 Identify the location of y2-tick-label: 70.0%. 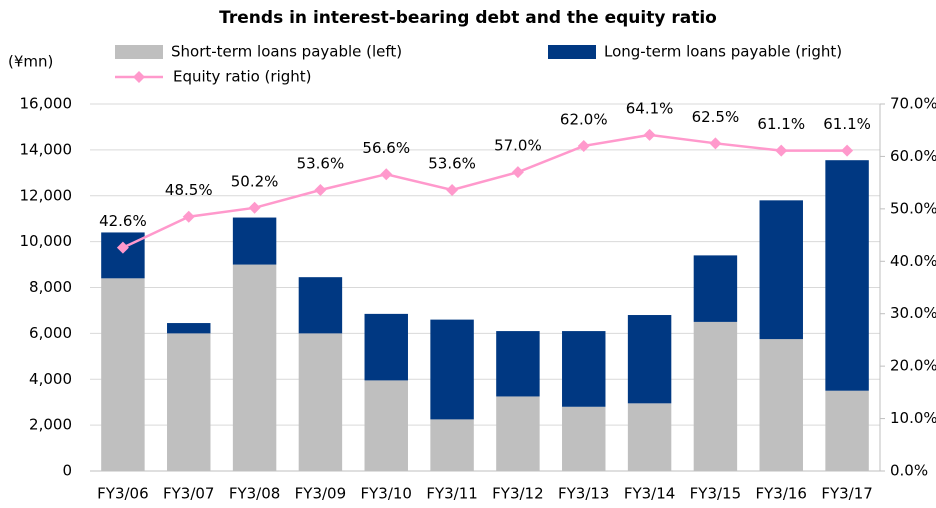
(913, 104).